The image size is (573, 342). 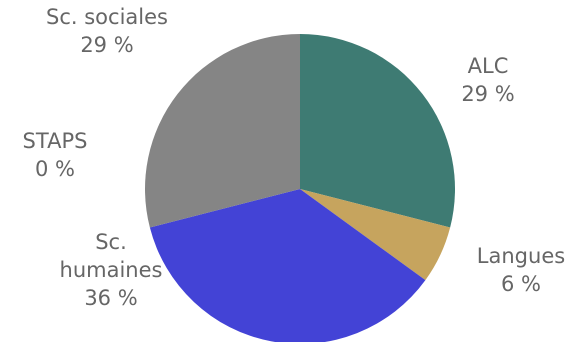 What do you see at coordinates (521, 270) in the screenshot?
I see `slice-label-langues: Langues 6 %` at bounding box center [521, 270].